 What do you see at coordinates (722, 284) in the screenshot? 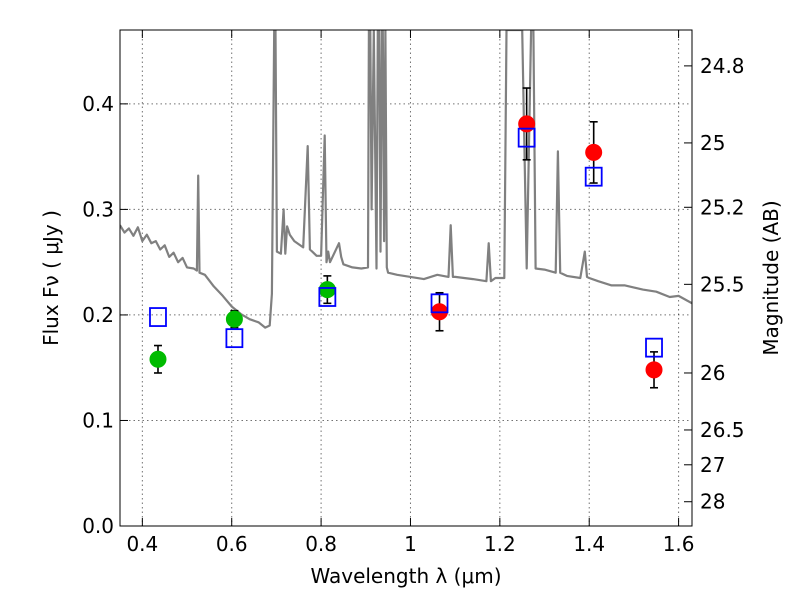
I see `right-tick-label: 25.5` at bounding box center [722, 284].